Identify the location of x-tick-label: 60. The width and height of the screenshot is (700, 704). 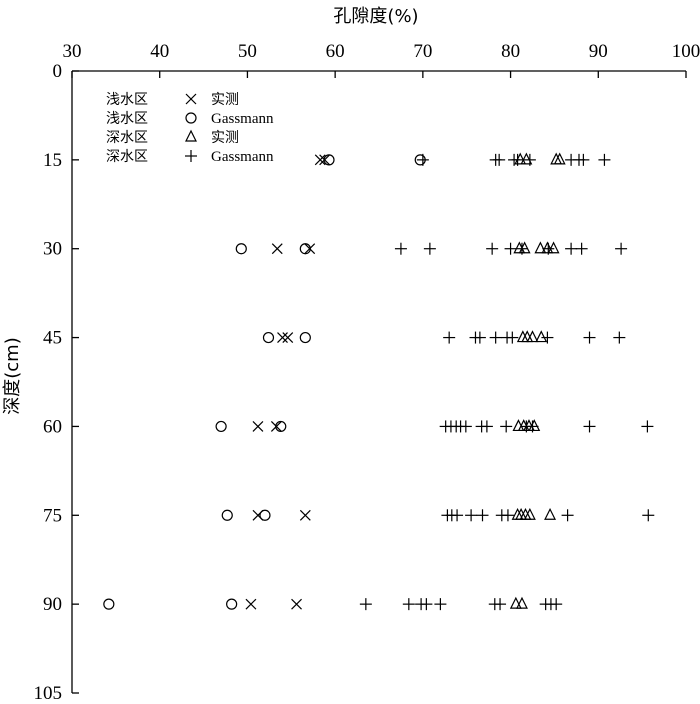
(335, 51).